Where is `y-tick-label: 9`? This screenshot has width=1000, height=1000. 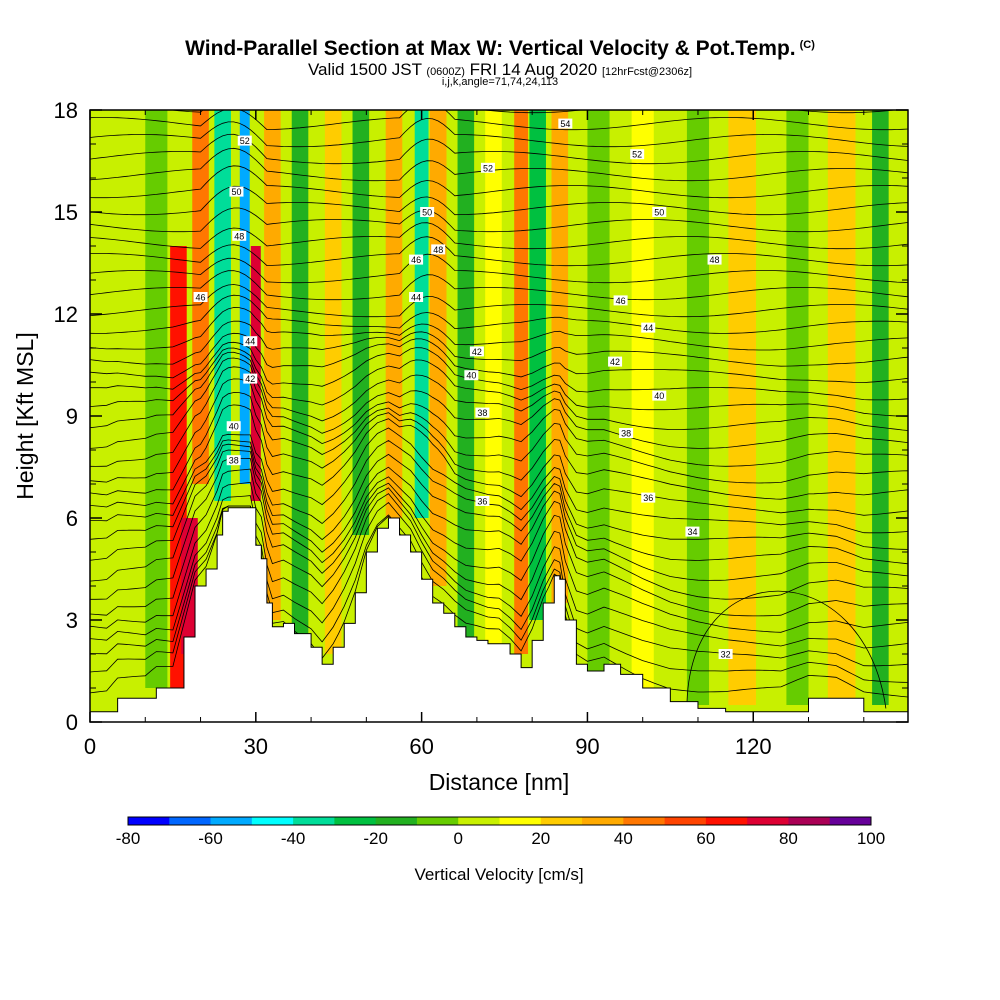 y-tick-label: 9 is located at coordinates (72, 416).